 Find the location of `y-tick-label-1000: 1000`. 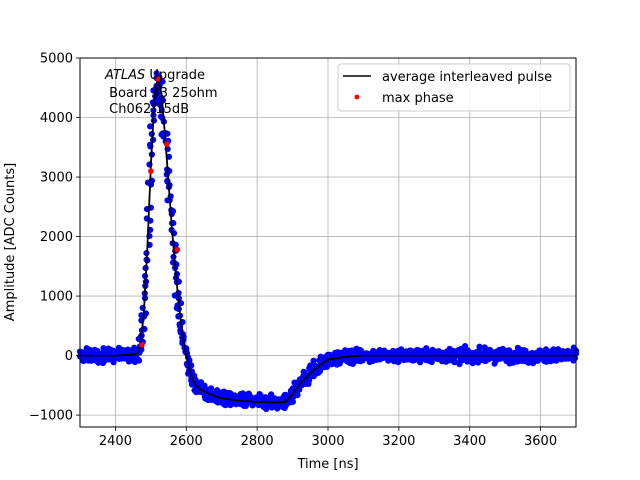

y-tick-label-1000: 1000 is located at coordinates (56, 297).